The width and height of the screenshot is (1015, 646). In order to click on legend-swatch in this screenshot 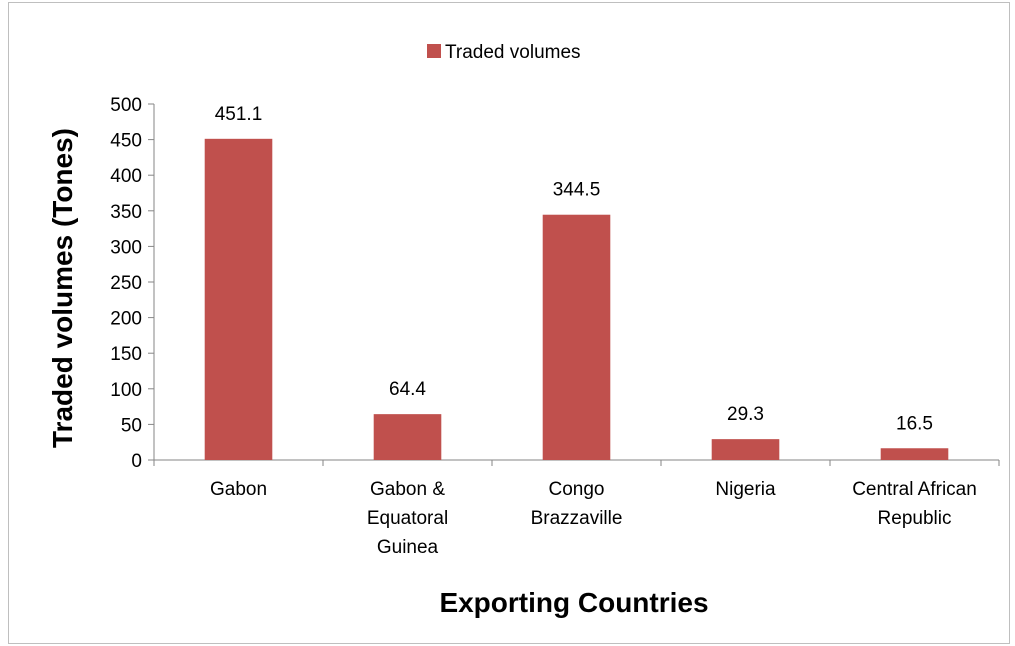, I will do `click(434, 51)`.